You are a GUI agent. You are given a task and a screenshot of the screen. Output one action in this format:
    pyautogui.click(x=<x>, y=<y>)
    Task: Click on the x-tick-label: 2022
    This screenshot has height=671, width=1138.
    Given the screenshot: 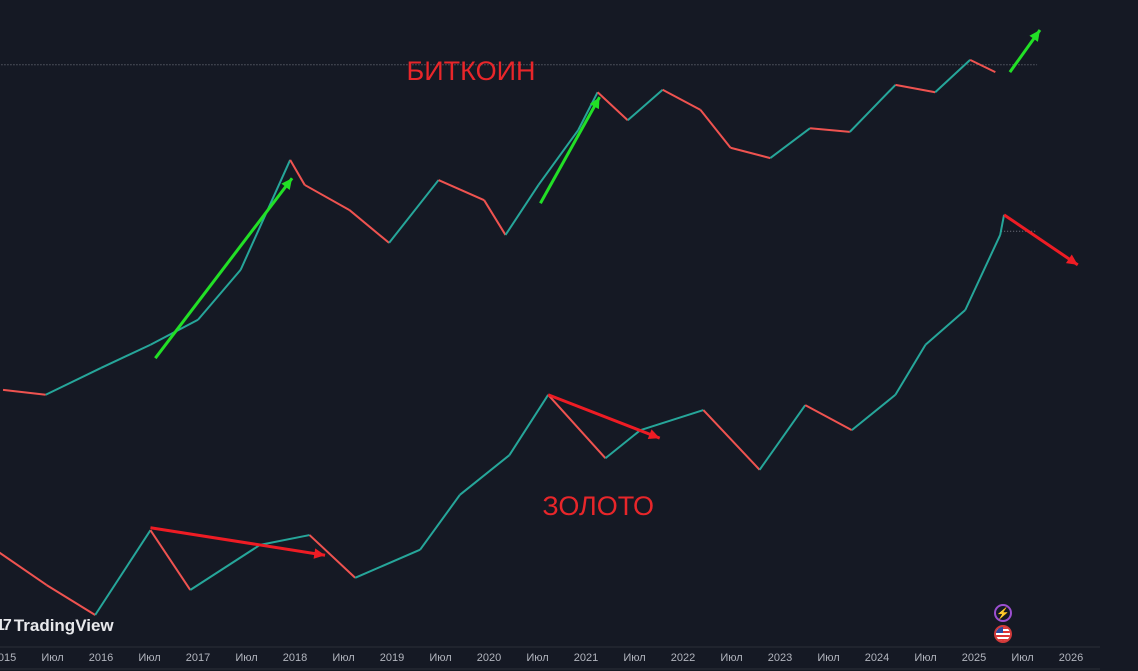 What is the action you would take?
    pyautogui.click(x=683, y=658)
    